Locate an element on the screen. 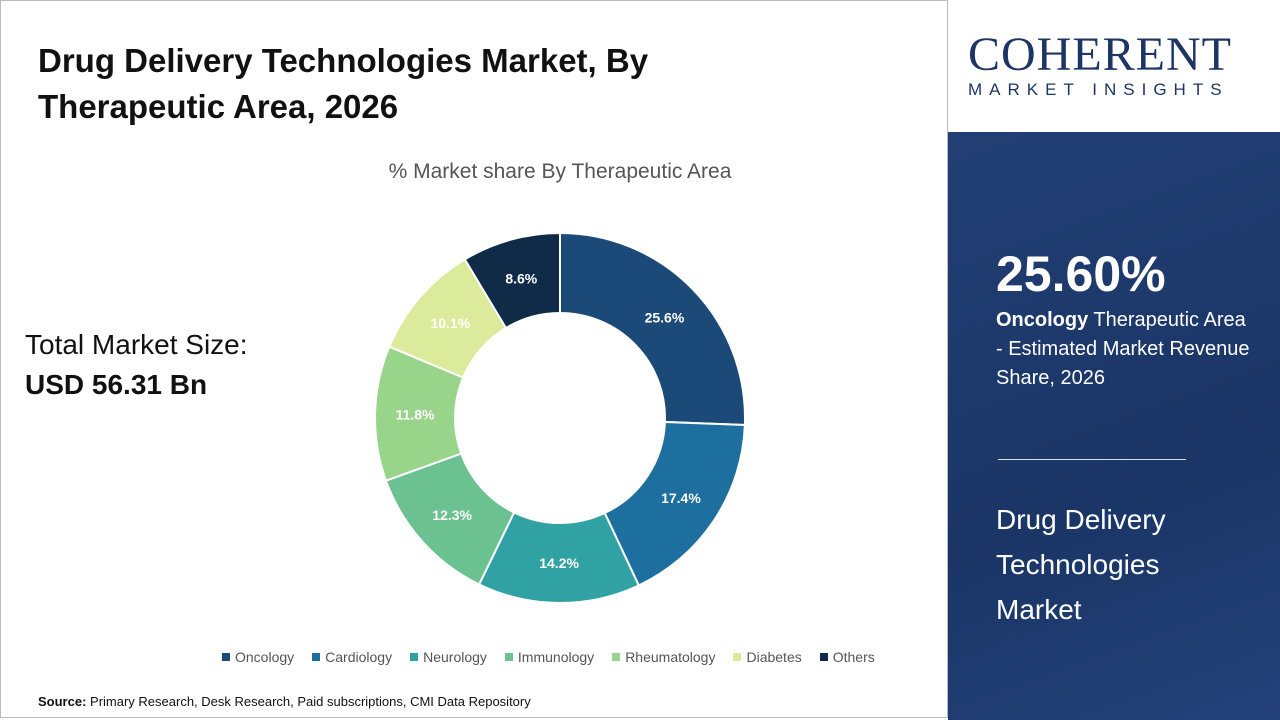  data-label: 10.1% is located at coordinates (450, 323).